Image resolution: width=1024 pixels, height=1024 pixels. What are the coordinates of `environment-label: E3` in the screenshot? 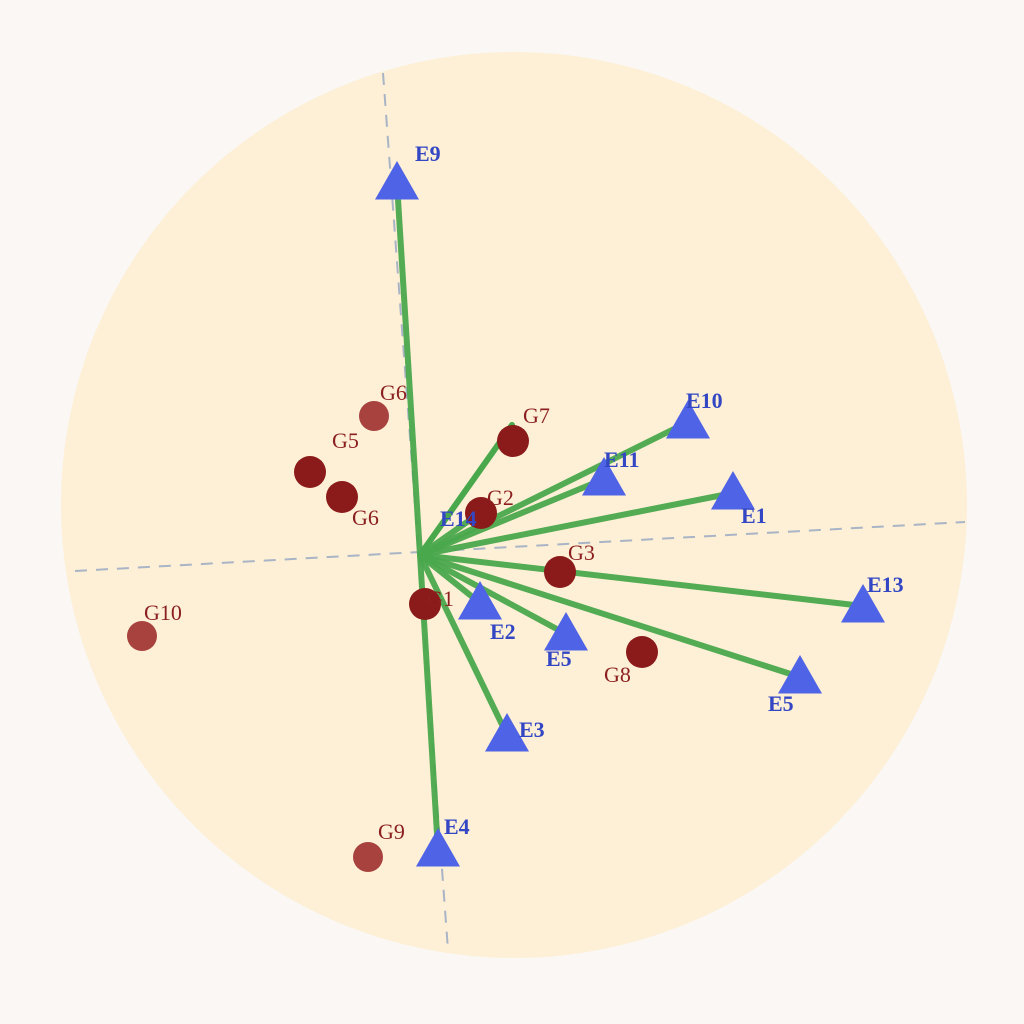 It's located at (532, 729).